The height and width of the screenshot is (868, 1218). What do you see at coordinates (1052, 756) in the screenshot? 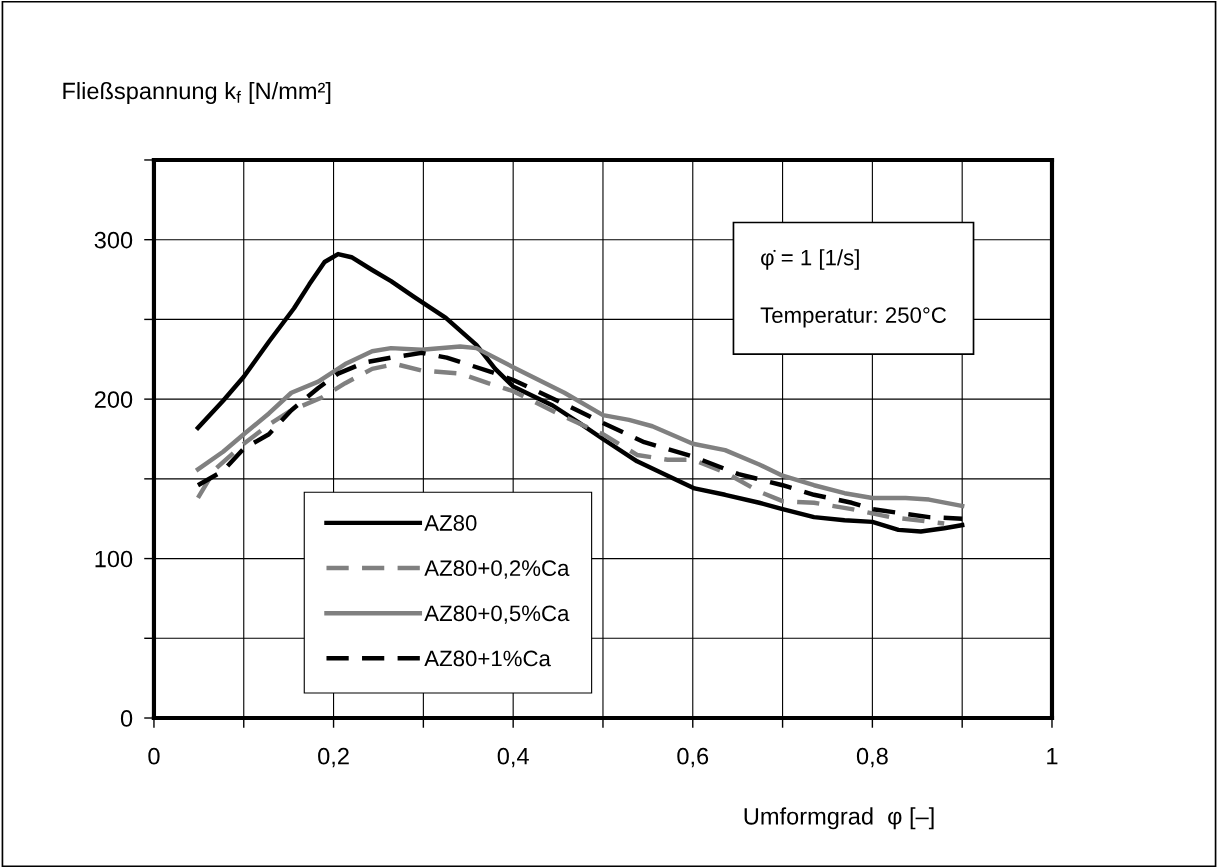
I see `x-tick-label: 1` at bounding box center [1052, 756].